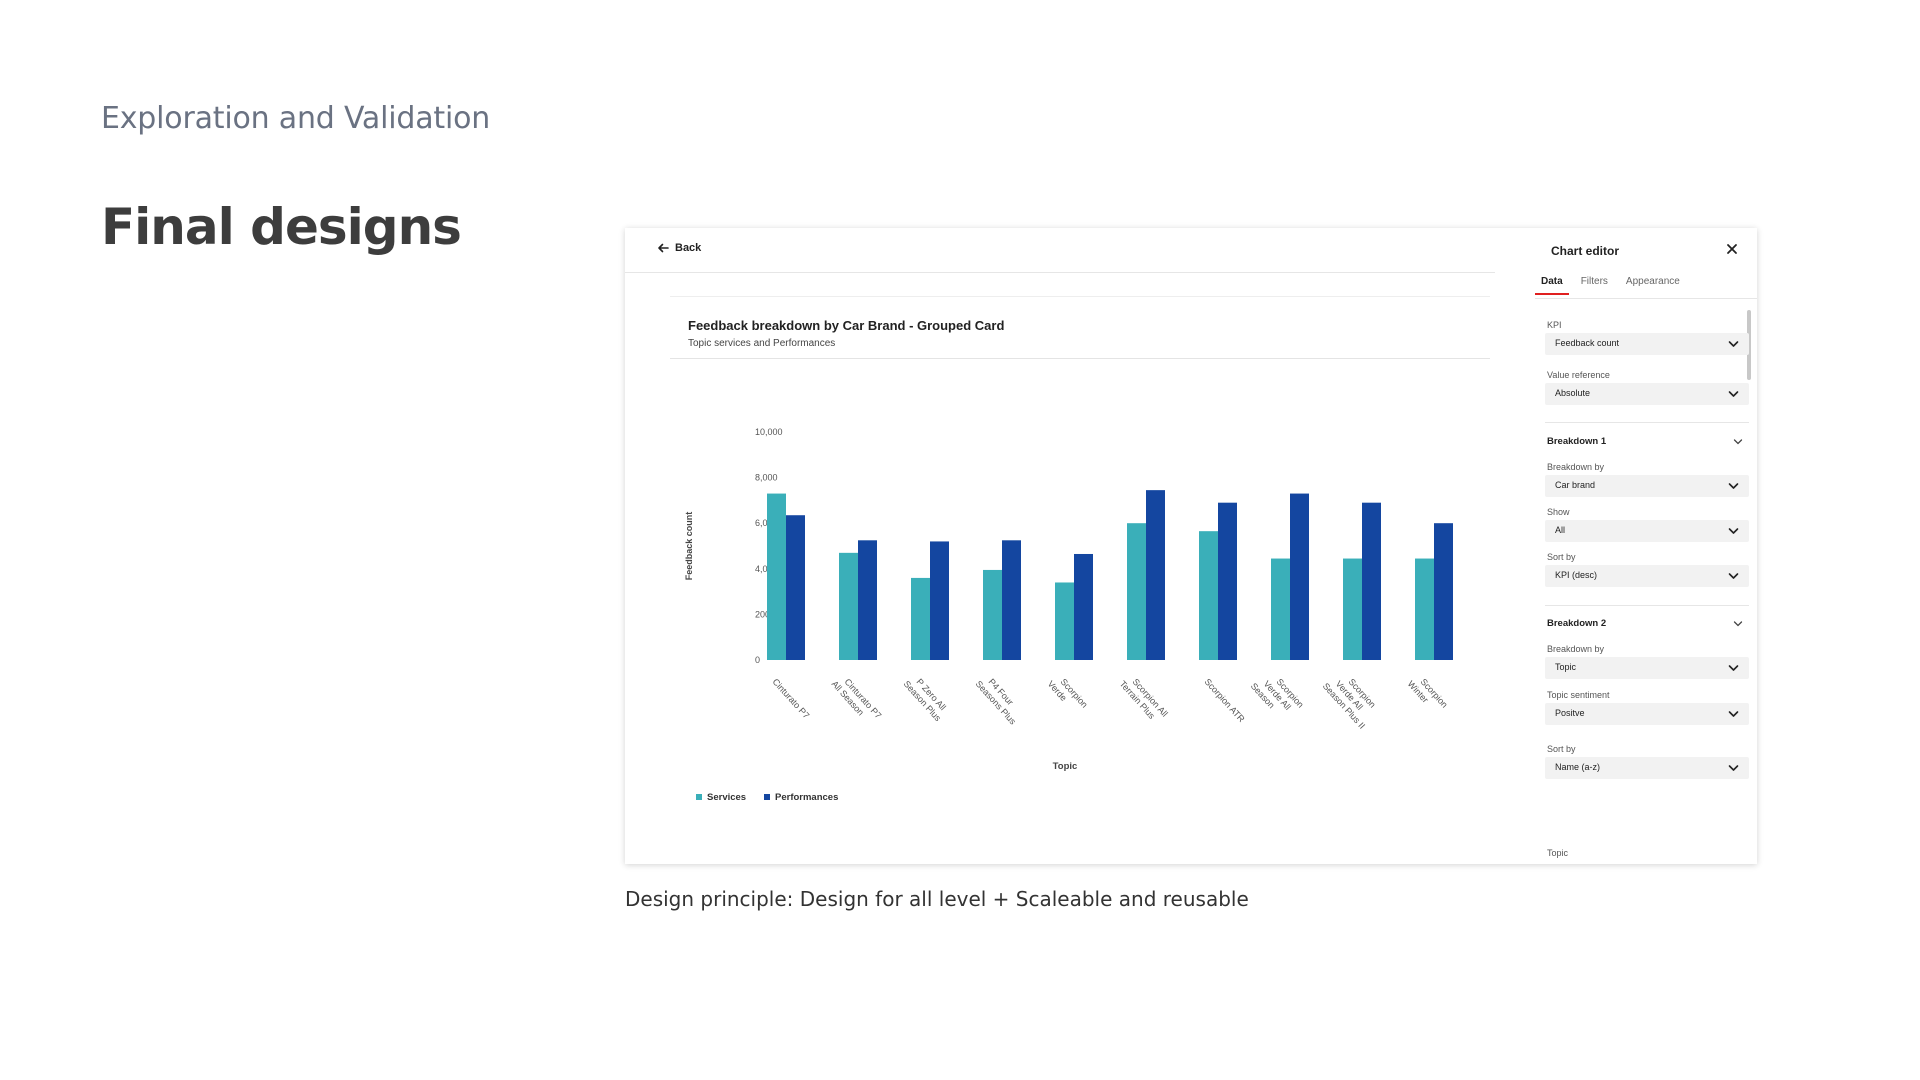 The height and width of the screenshot is (1080, 1920). I want to click on section-label: Exploration and Validation, so click(296, 118).